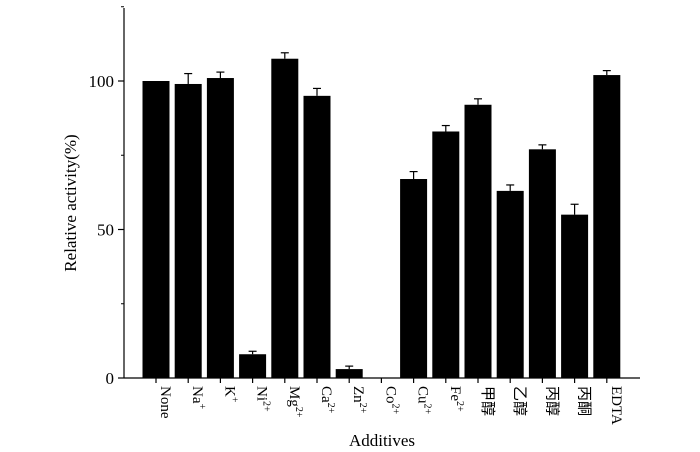  Describe the element at coordinates (110, 378) in the screenshot. I see `y-tick-label: 0` at that location.